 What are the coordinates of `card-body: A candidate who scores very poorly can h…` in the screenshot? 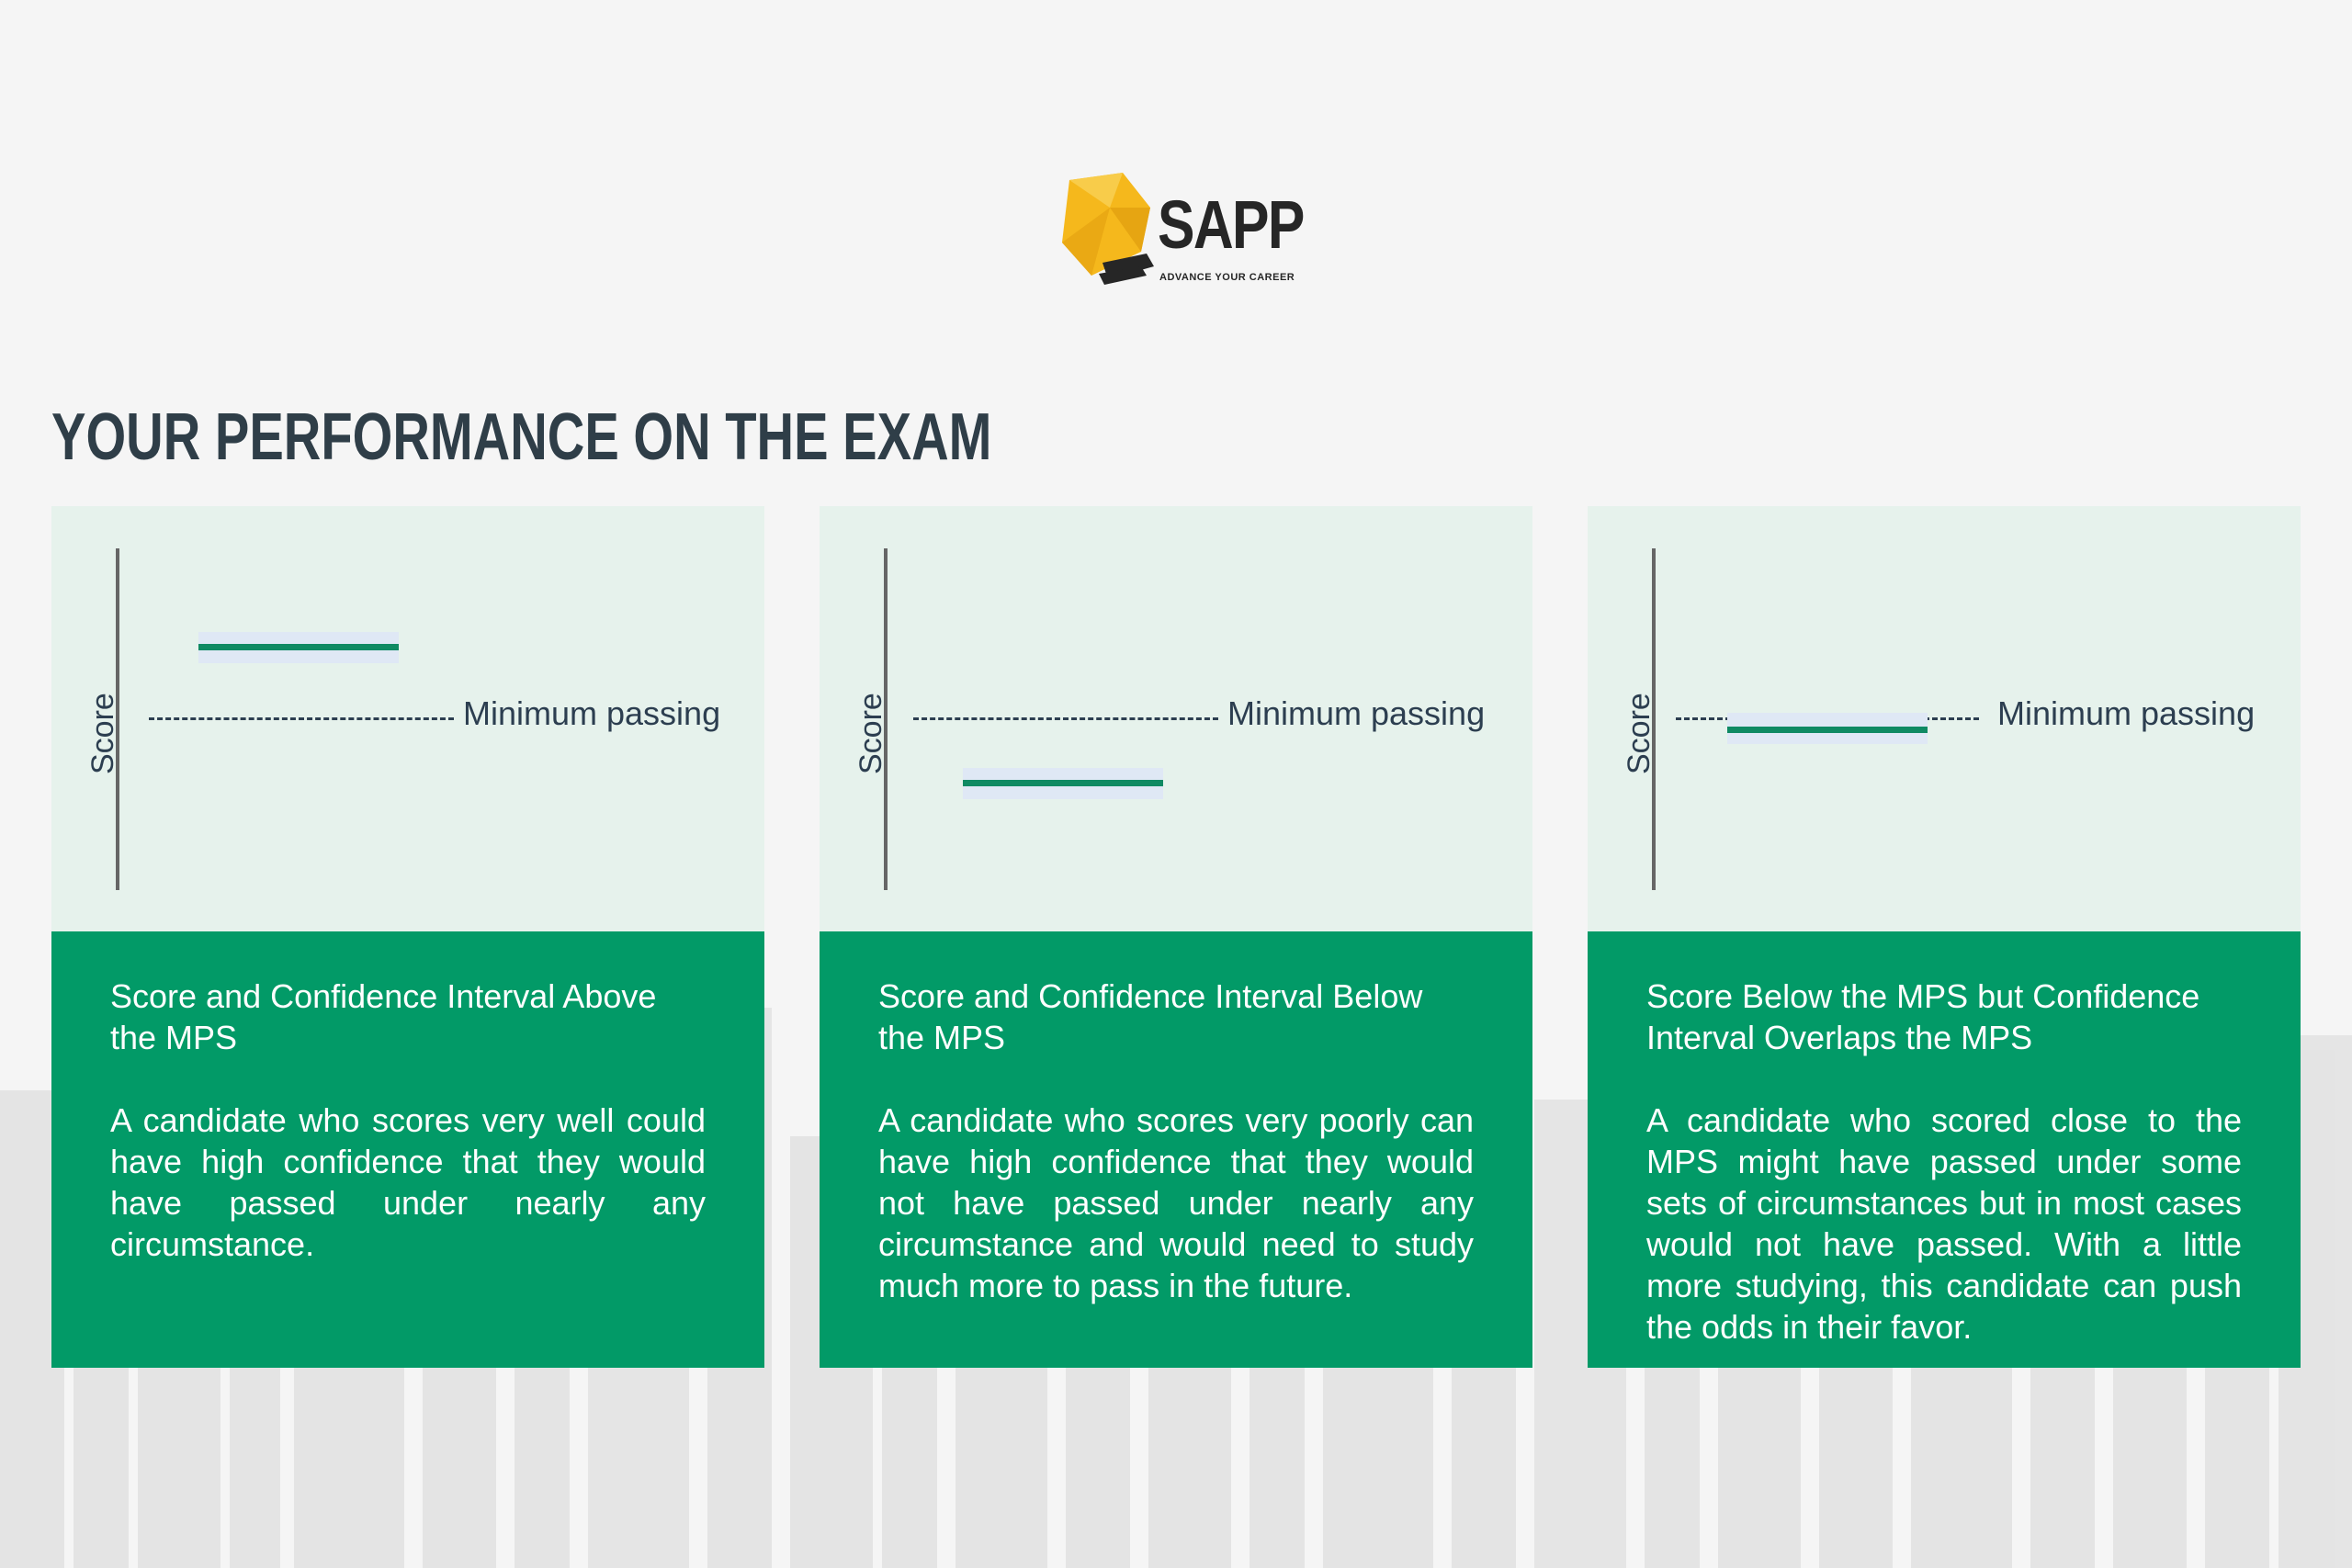 It's located at (1176, 1203).